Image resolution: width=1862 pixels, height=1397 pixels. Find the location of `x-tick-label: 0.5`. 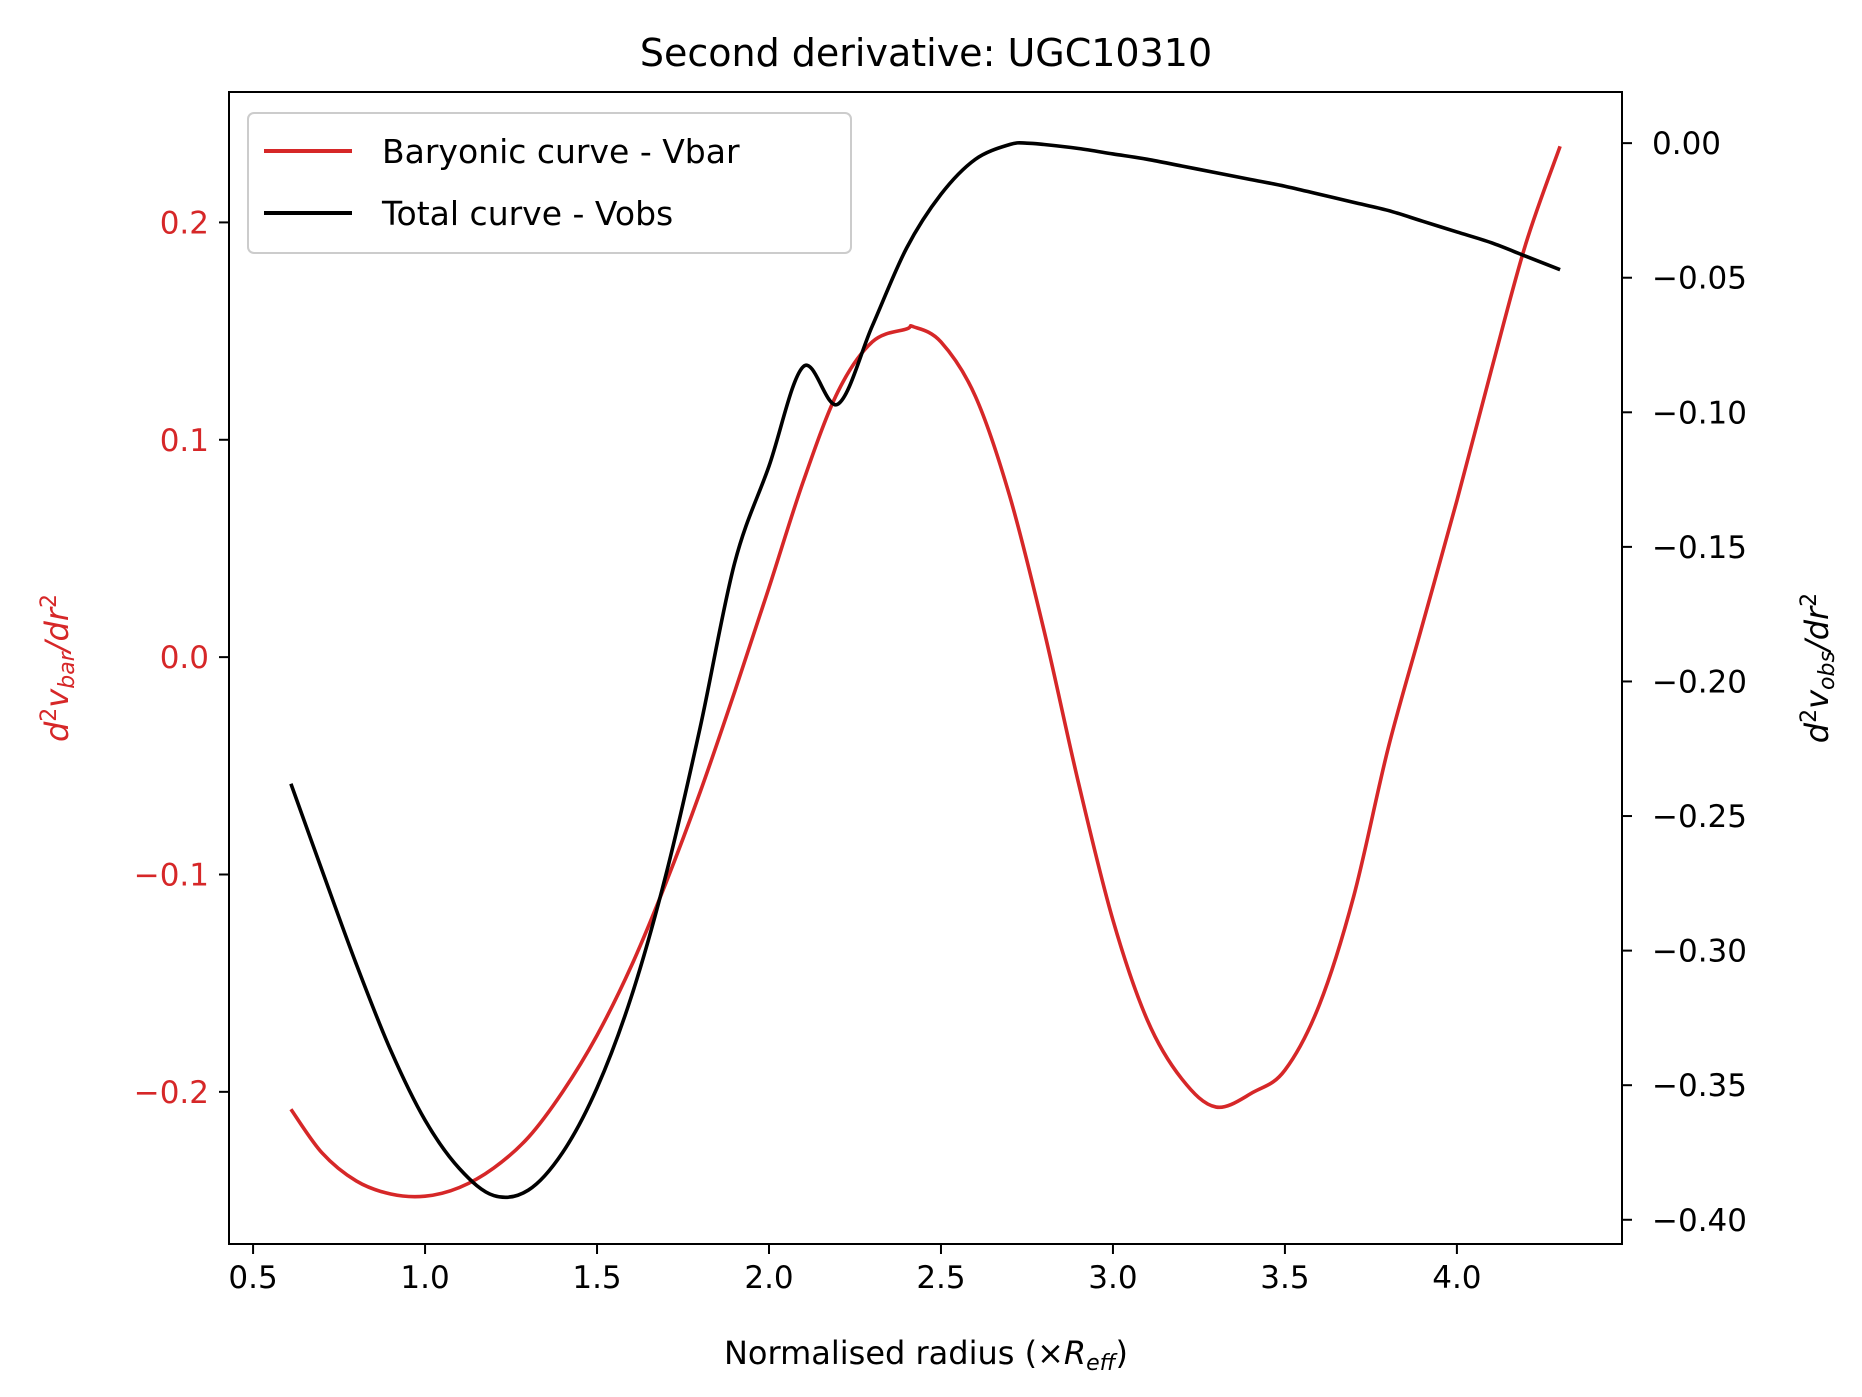

x-tick-label: 0.5 is located at coordinates (252, 1278).